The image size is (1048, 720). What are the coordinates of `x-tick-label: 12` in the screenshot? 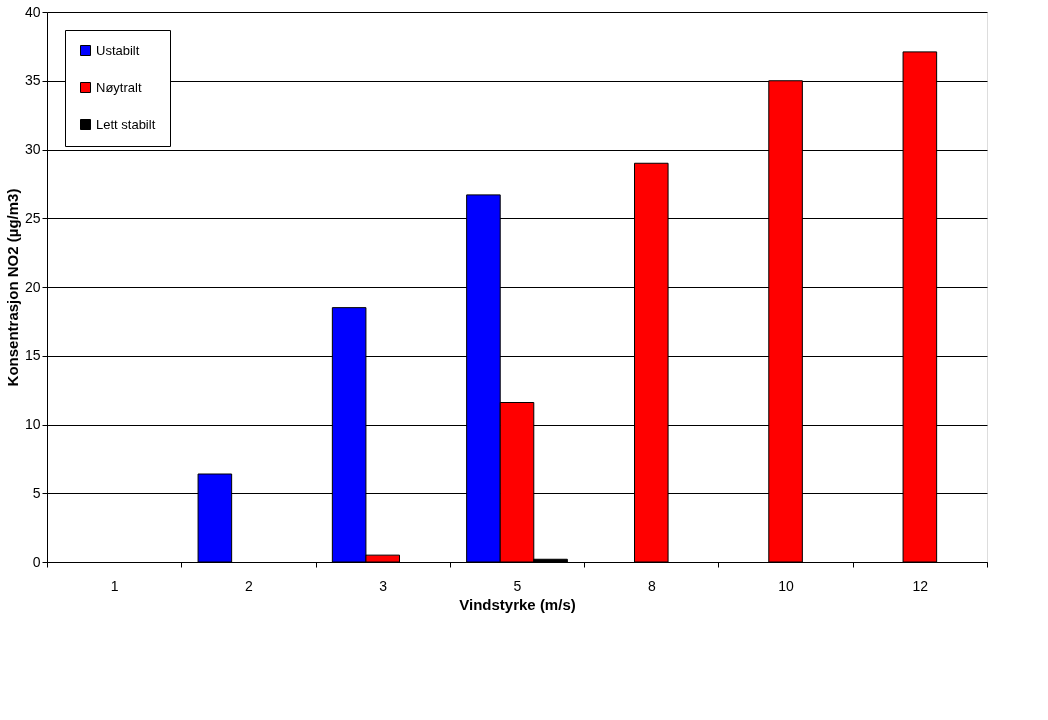 It's located at (920, 585).